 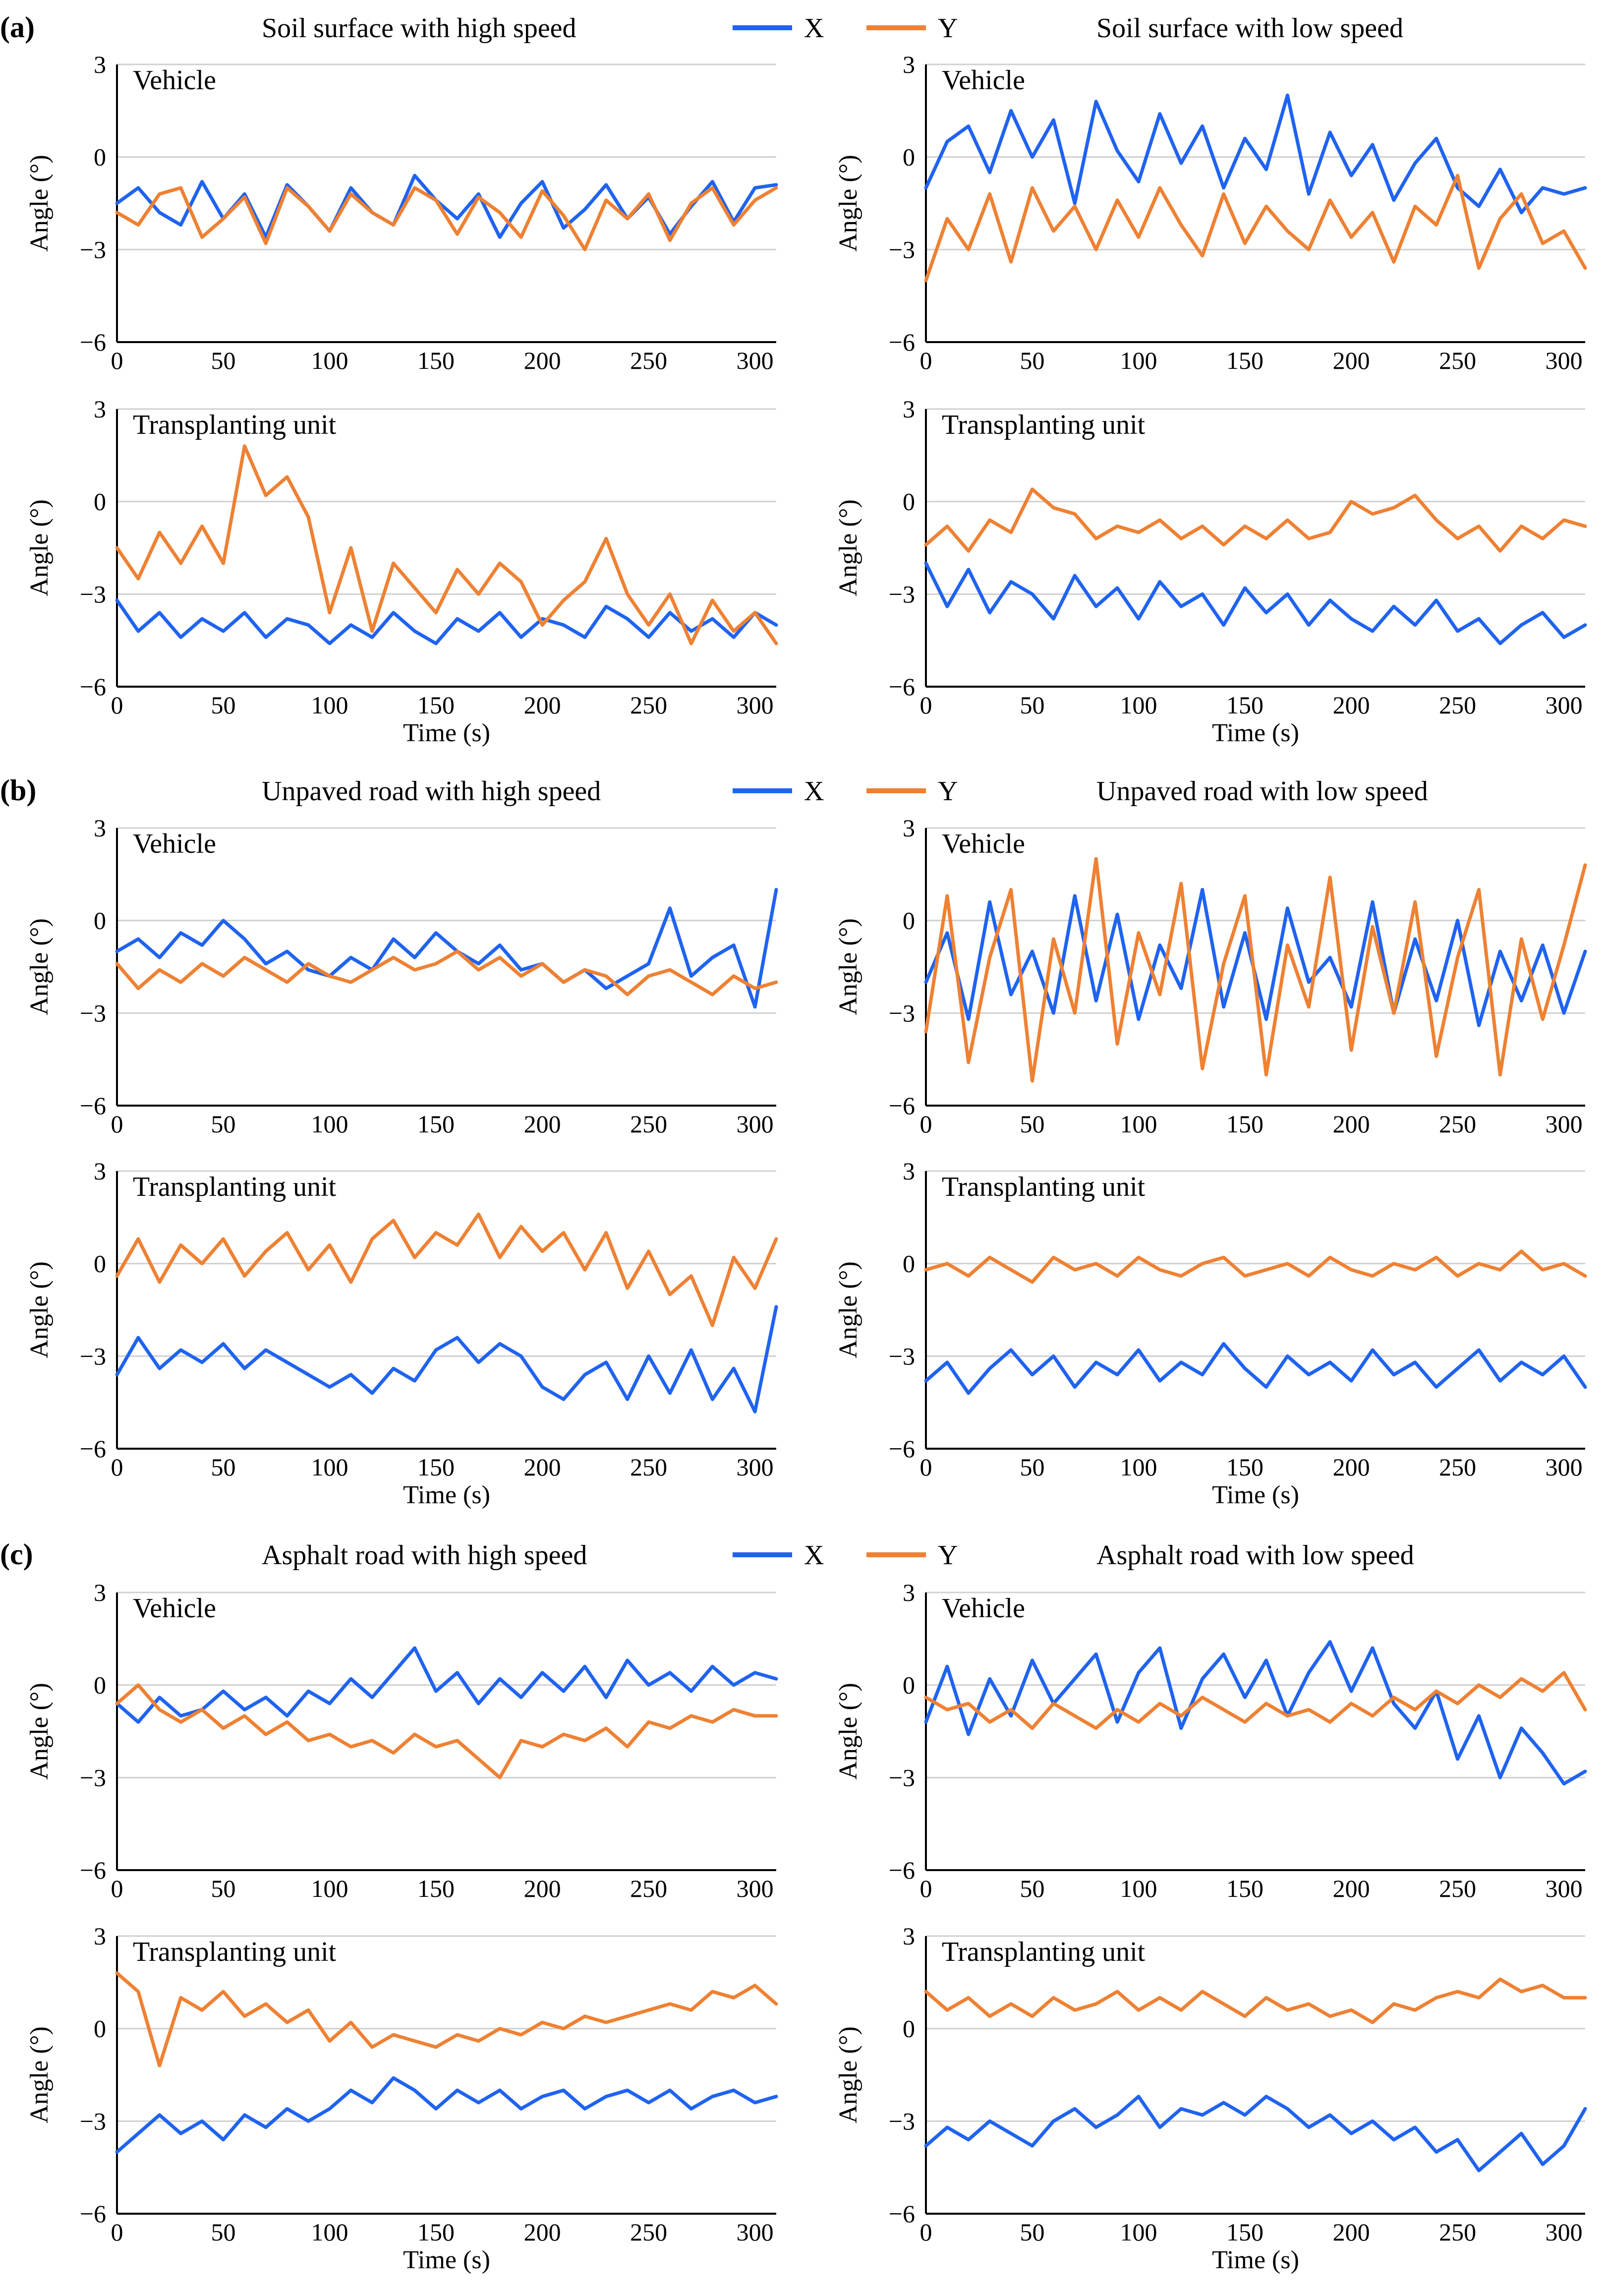 I want to click on legend-label-x-c: X, so click(x=814, y=1555).